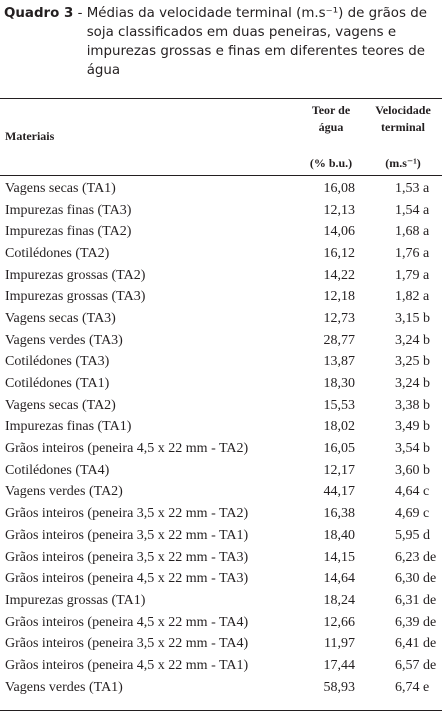  What do you see at coordinates (412, 427) in the screenshot?
I see `cell-velocidade: 3,49 b` at bounding box center [412, 427].